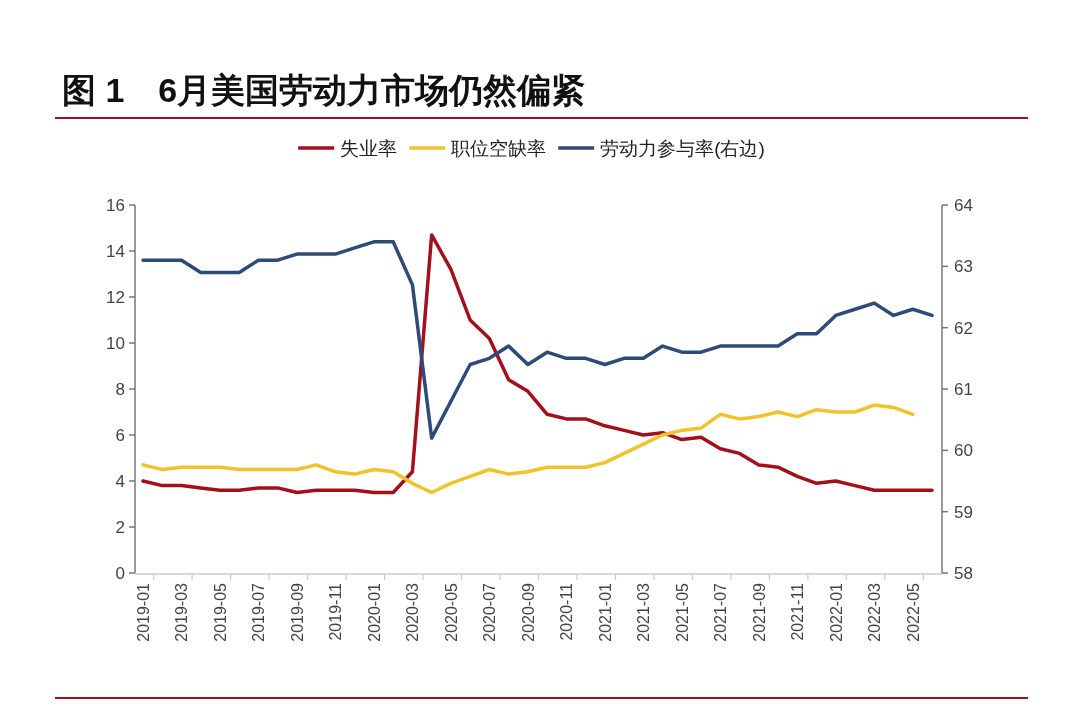 The width and height of the screenshot is (1080, 720). Describe the element at coordinates (963, 389) in the screenshot. I see `y2-tick-label: 61` at that location.